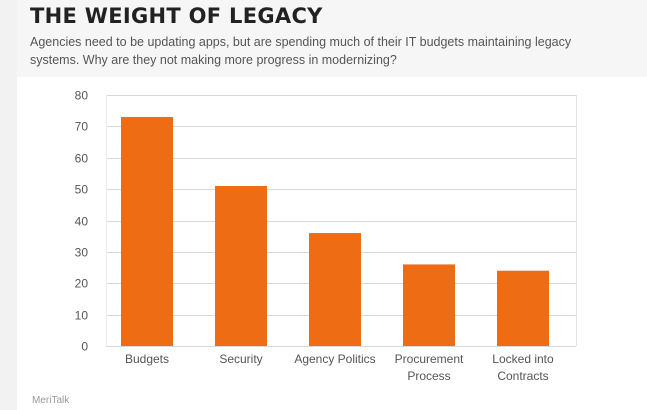 This screenshot has height=410, width=647. I want to click on left-margin-strip, so click(8, 205).